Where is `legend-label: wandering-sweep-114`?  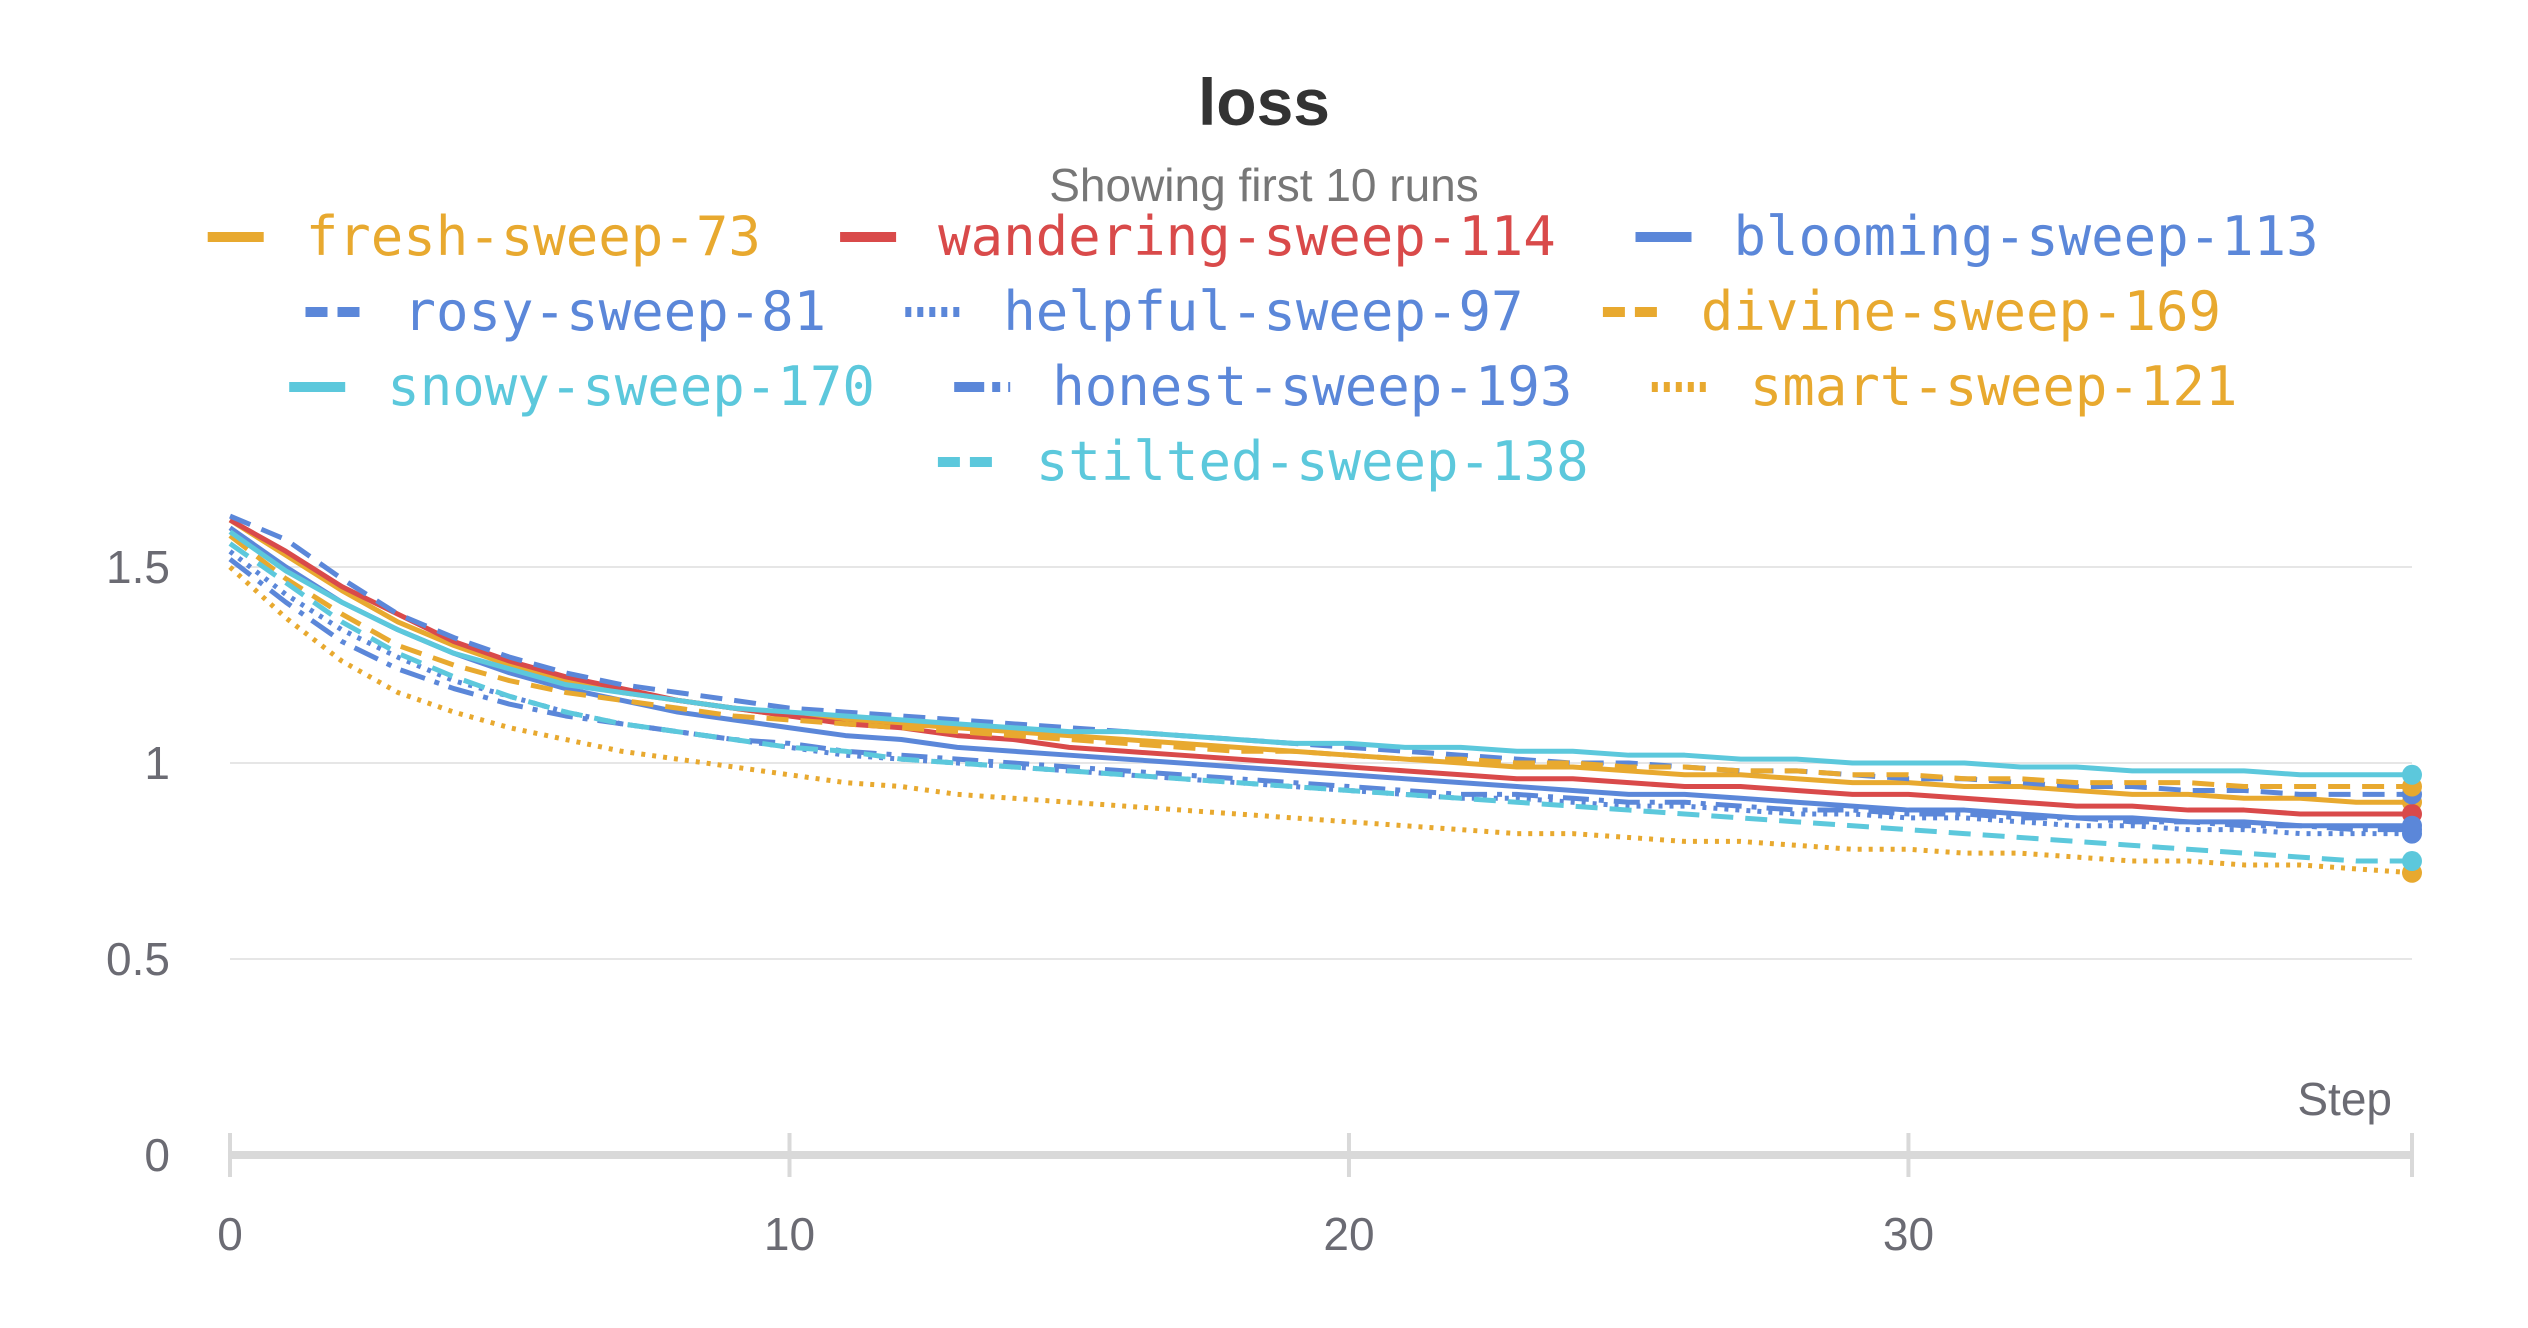
legend-label: wandering-sweep-114 is located at coordinates (1247, 236).